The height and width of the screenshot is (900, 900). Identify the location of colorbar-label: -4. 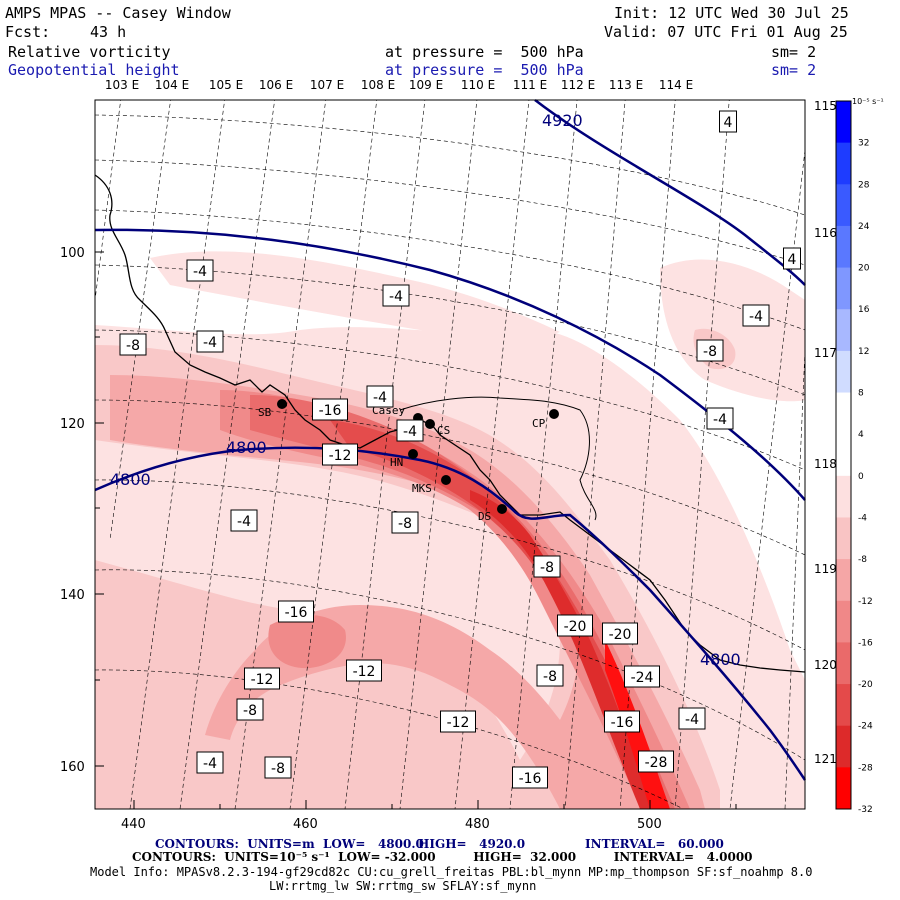
(862, 518).